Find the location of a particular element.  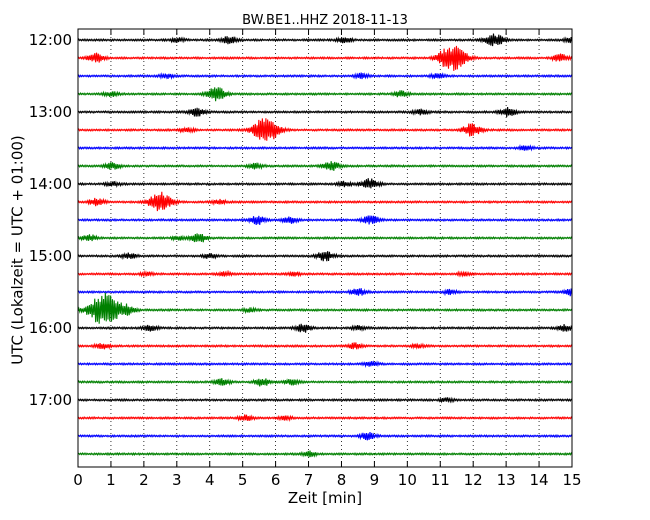

x-tick-label: 14 is located at coordinates (539, 480).